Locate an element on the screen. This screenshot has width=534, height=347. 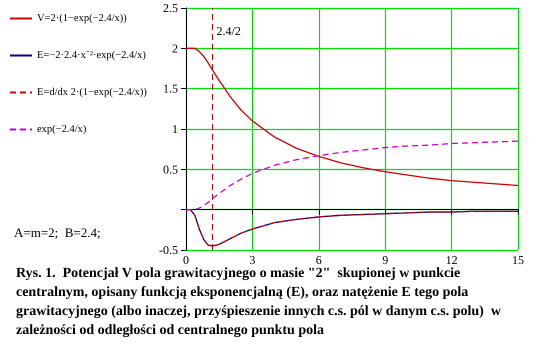
y-tick-label: 1.5 is located at coordinates (170, 89).